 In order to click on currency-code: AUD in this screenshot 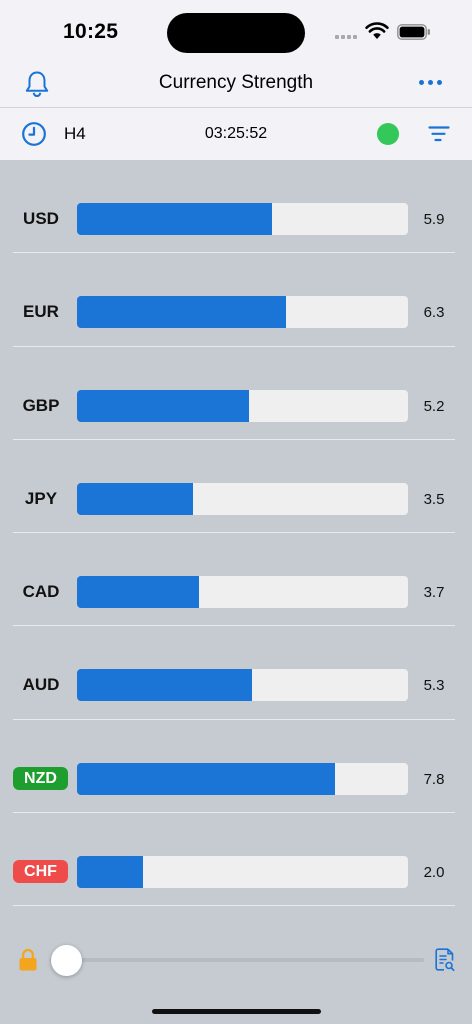, I will do `click(41, 685)`.